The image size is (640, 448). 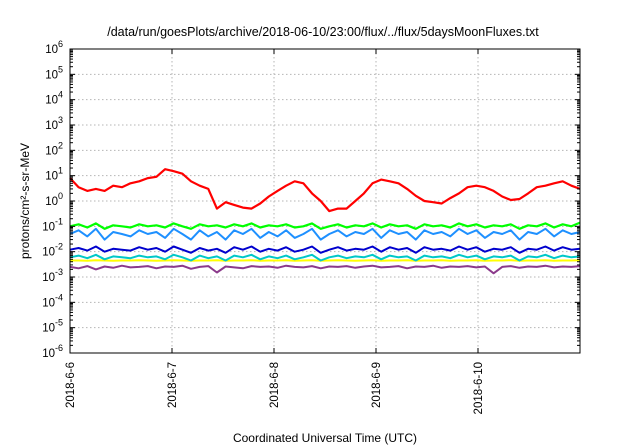 I want to click on y-tick-label: 10⁵, so click(x=54, y=72).